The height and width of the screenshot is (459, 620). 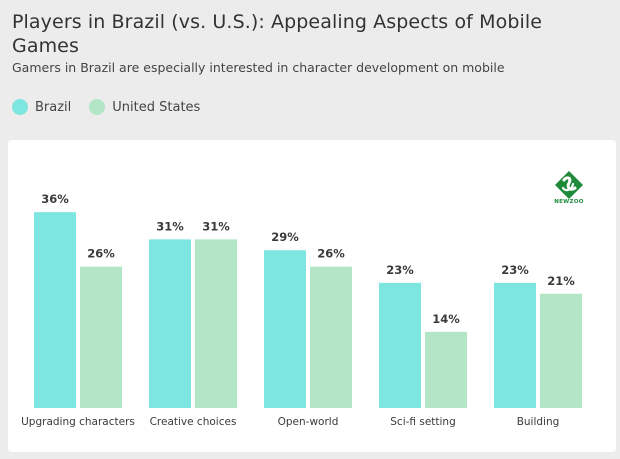 What do you see at coordinates (285, 237) in the screenshot?
I see `data-label-brazil-2: 29%` at bounding box center [285, 237].